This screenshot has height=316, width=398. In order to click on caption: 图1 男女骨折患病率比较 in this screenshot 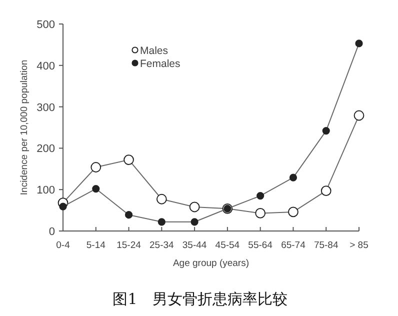, I will do `click(200, 299)`.